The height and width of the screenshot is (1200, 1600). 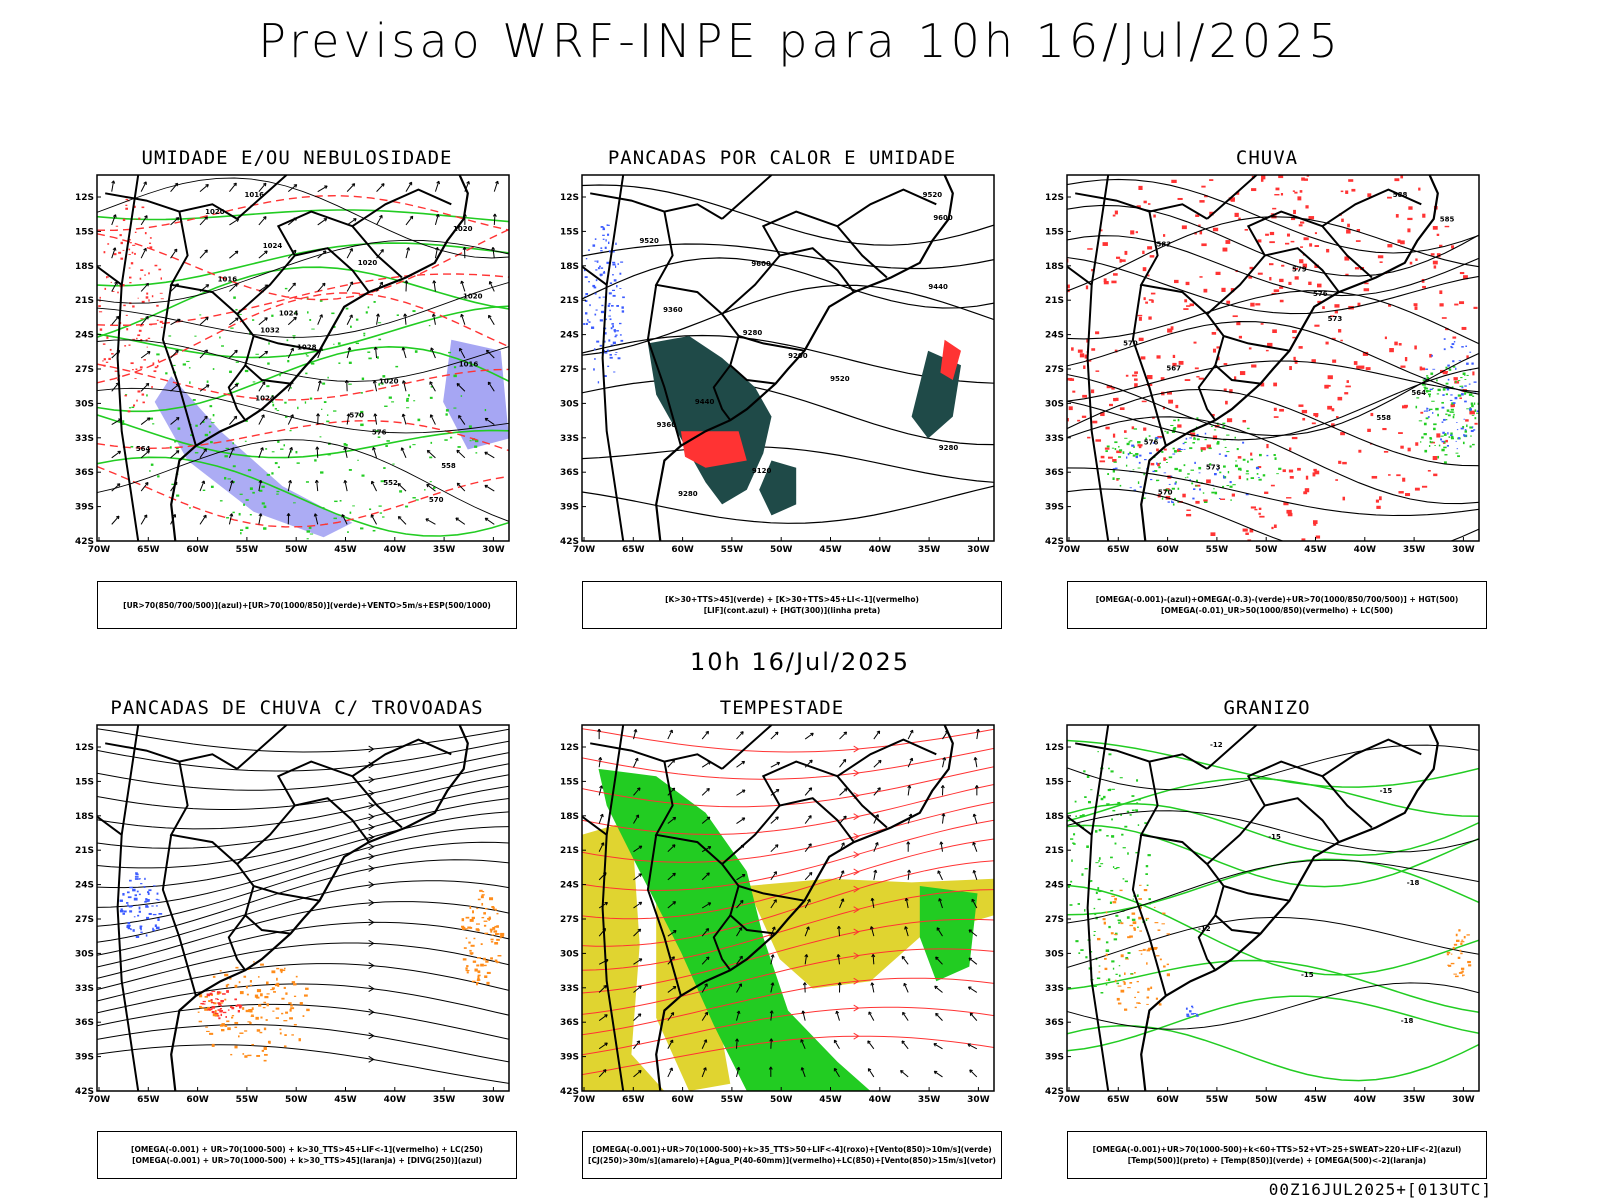 What do you see at coordinates (1173, 368) in the screenshot?
I see `contour-label: 567` at bounding box center [1173, 368].